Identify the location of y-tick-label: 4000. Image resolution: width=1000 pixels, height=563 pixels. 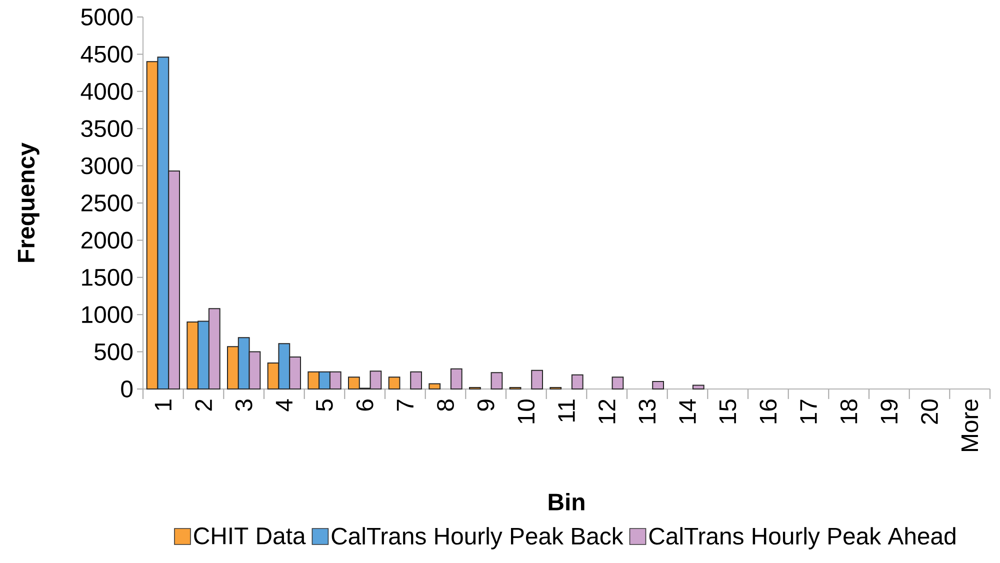
(106, 91).